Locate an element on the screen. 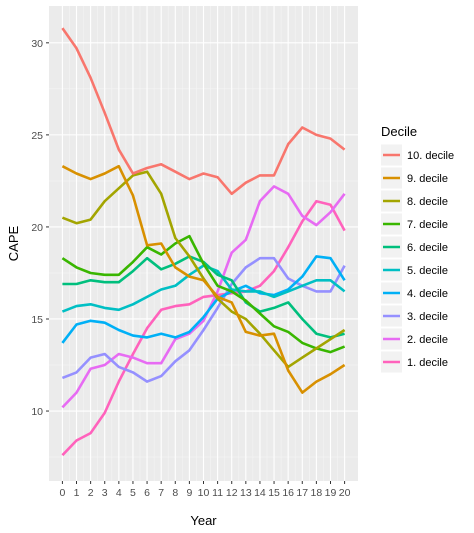  x-tick-label: 16 is located at coordinates (288, 493).